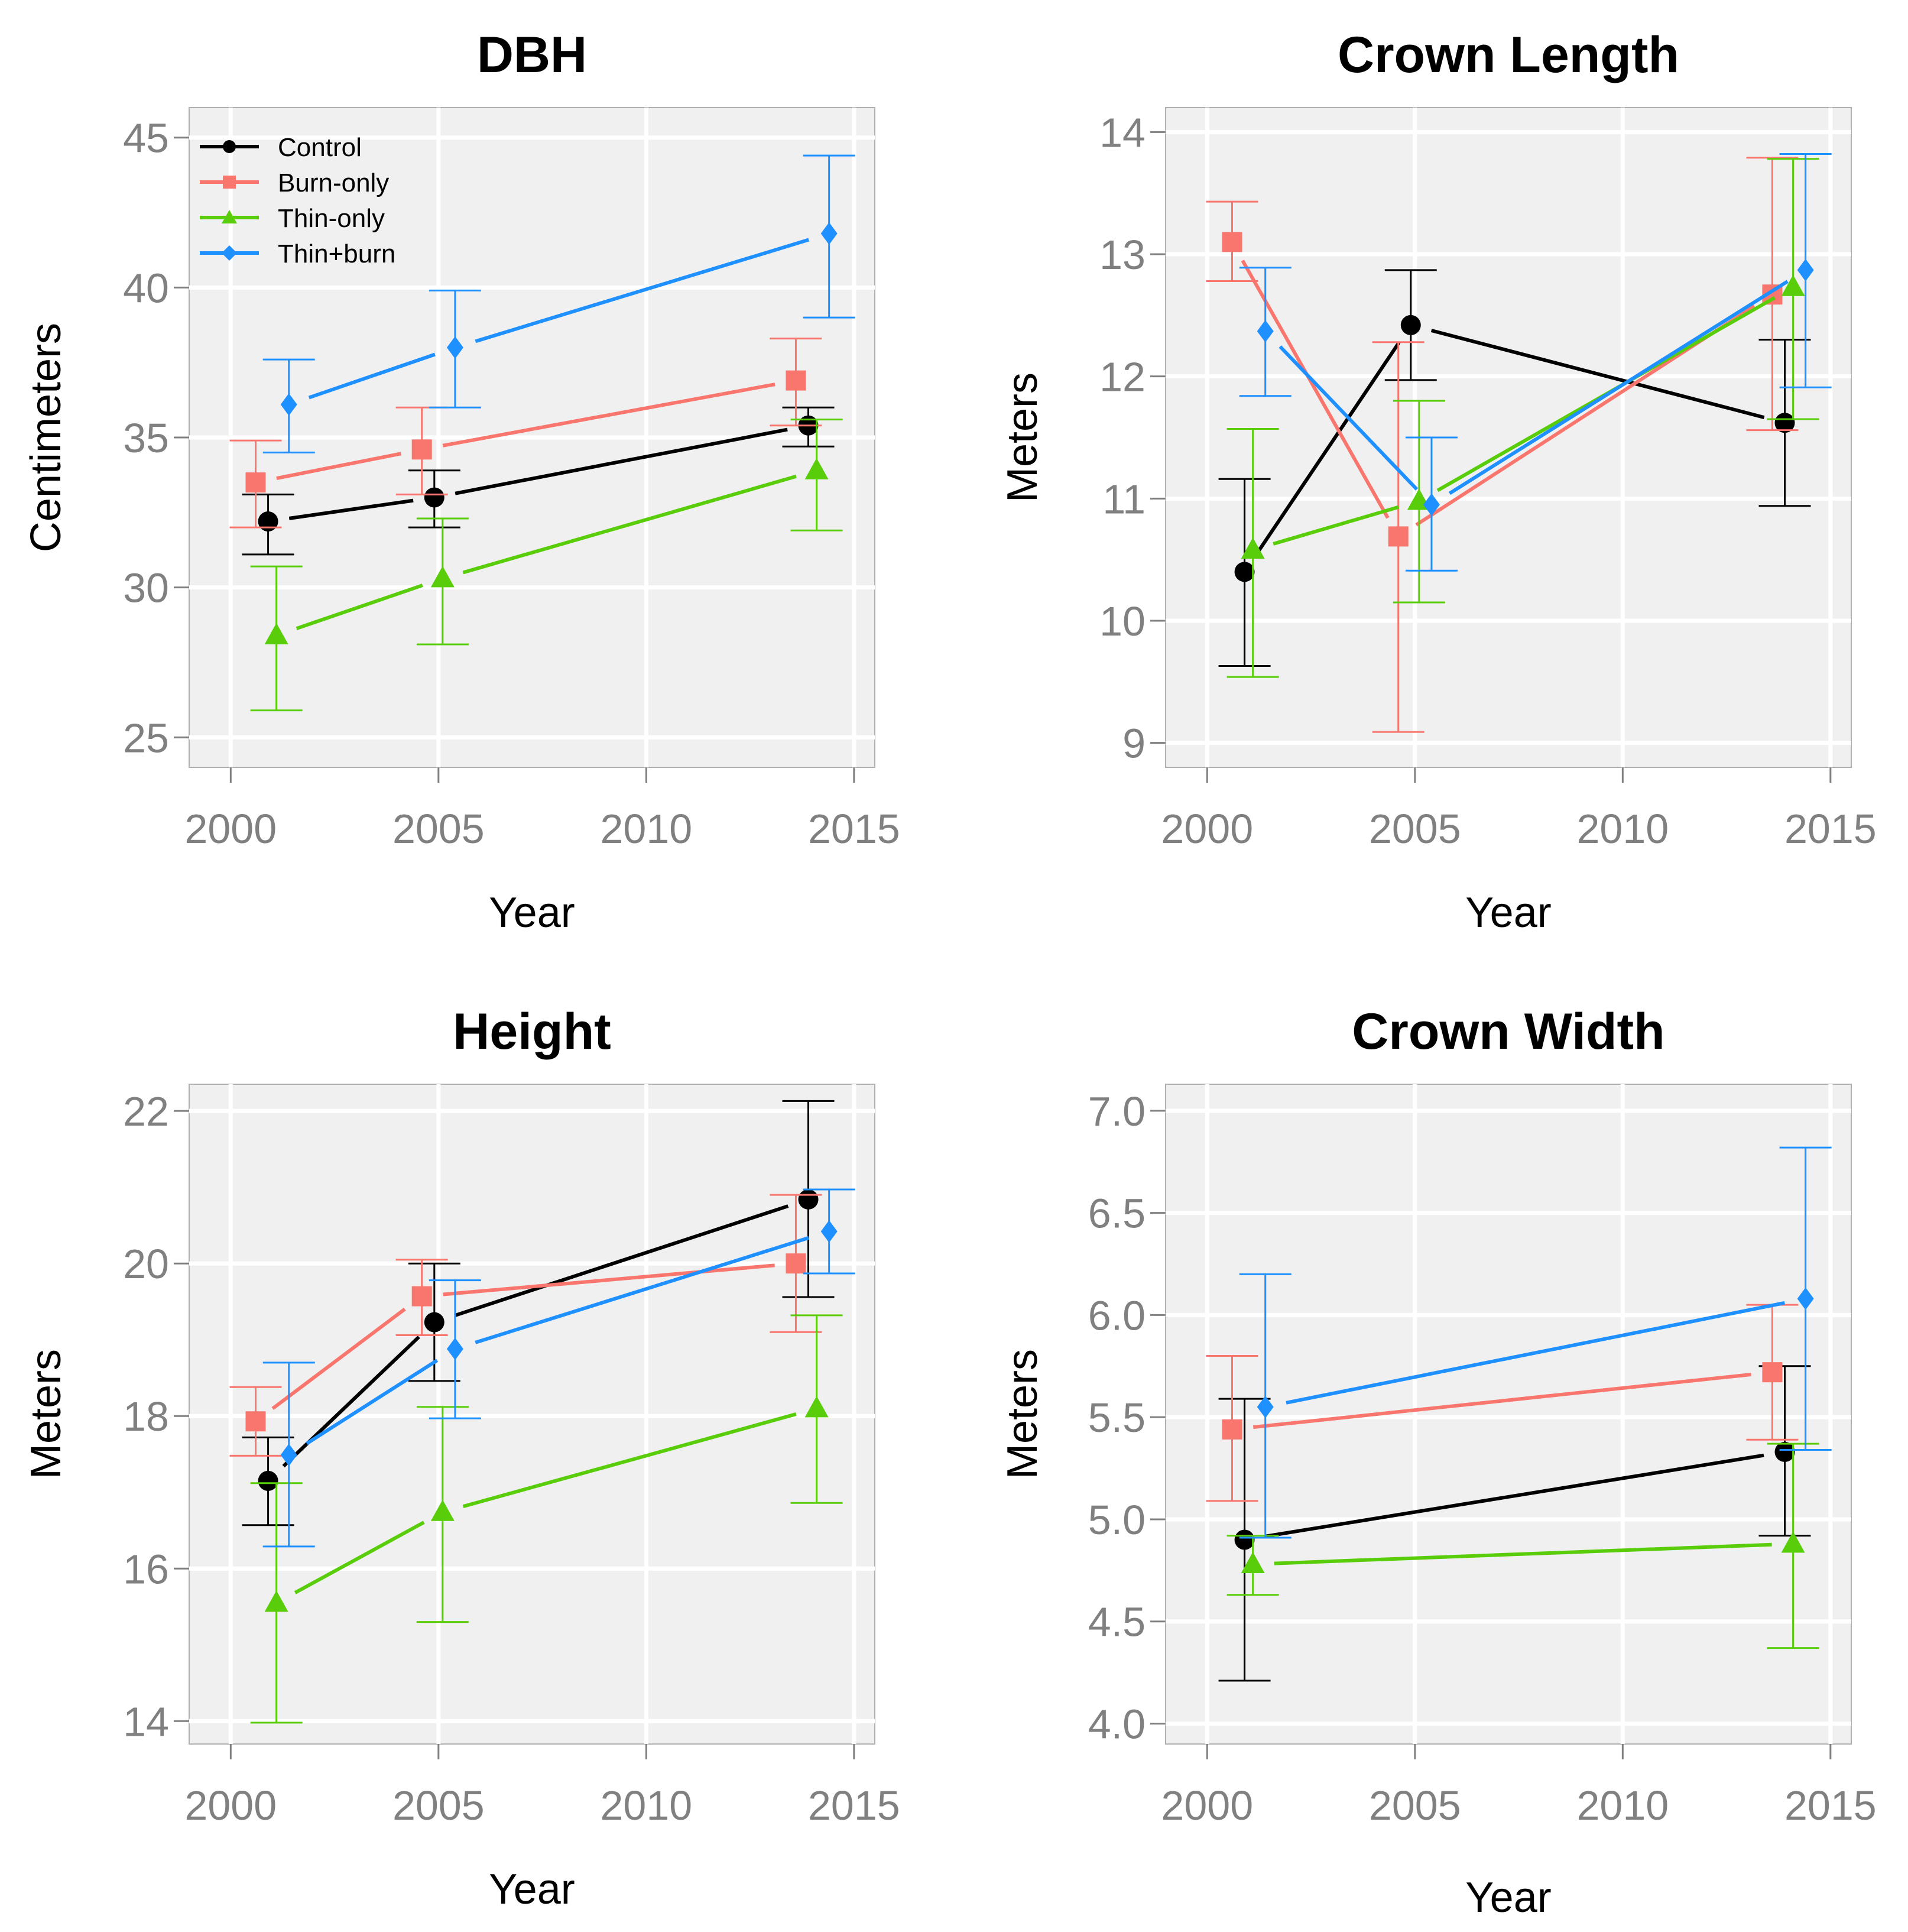 This screenshot has width=1908, height=1932. Describe the element at coordinates (532, 912) in the screenshot. I see `x-axis-label-dbh: Year` at that location.